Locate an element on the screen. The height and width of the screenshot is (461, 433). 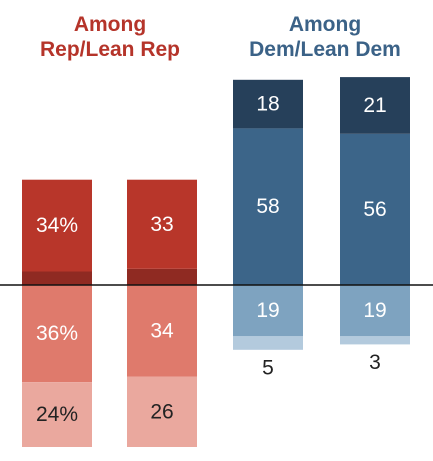
g0-bar0-below-seg0 is located at coordinates (57, 334).